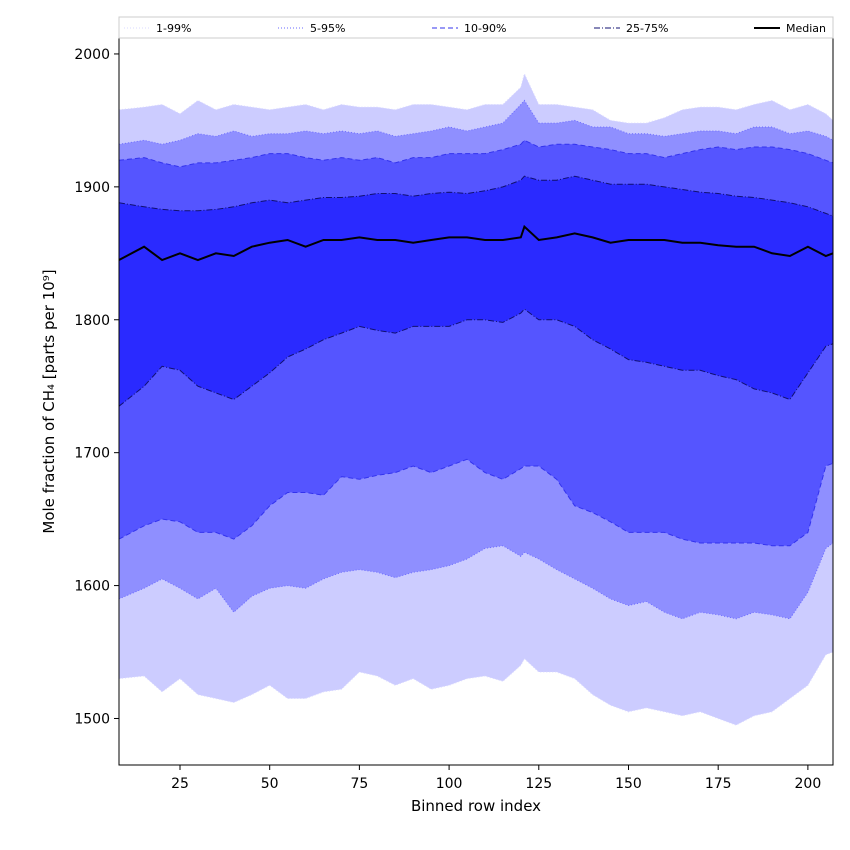 Image resolution: width=850 pixels, height=850 pixels. What do you see at coordinates (485, 28) in the screenshot?
I see `legend-label: 10-90%` at bounding box center [485, 28].